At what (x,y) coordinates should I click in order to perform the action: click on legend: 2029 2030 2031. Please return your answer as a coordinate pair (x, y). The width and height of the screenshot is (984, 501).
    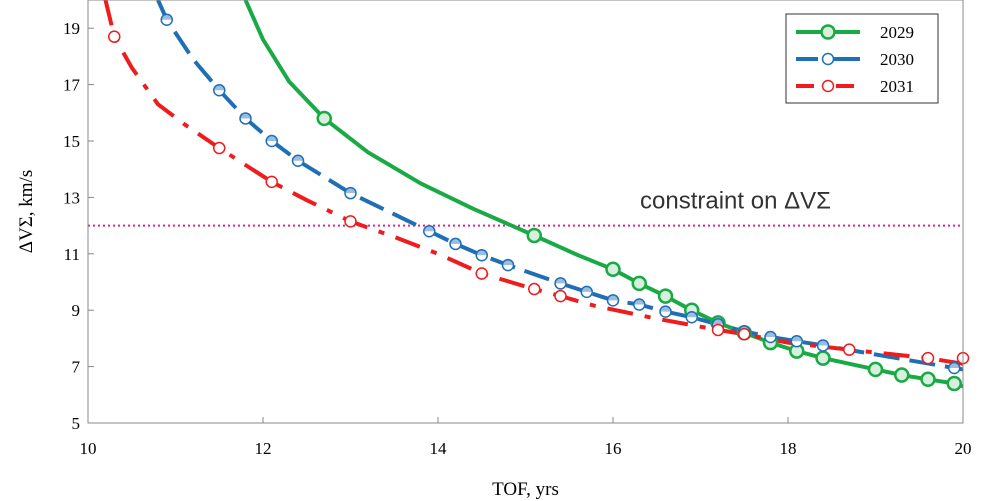
    Looking at the image, I should click on (862, 58).